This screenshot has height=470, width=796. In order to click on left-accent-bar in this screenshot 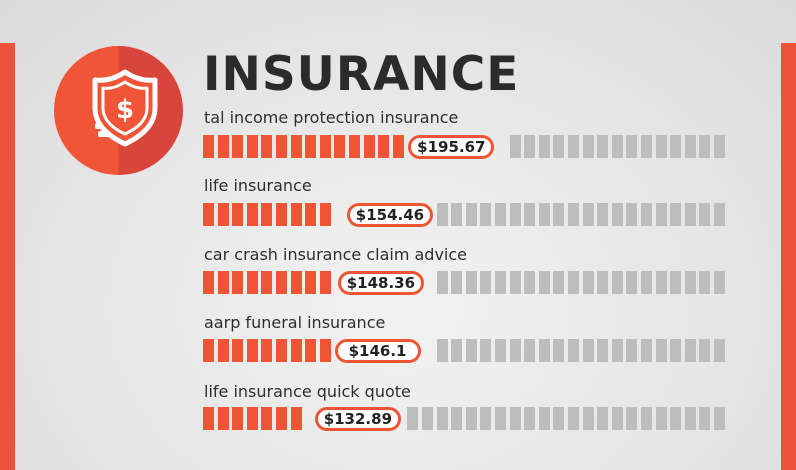, I will do `click(7, 256)`.